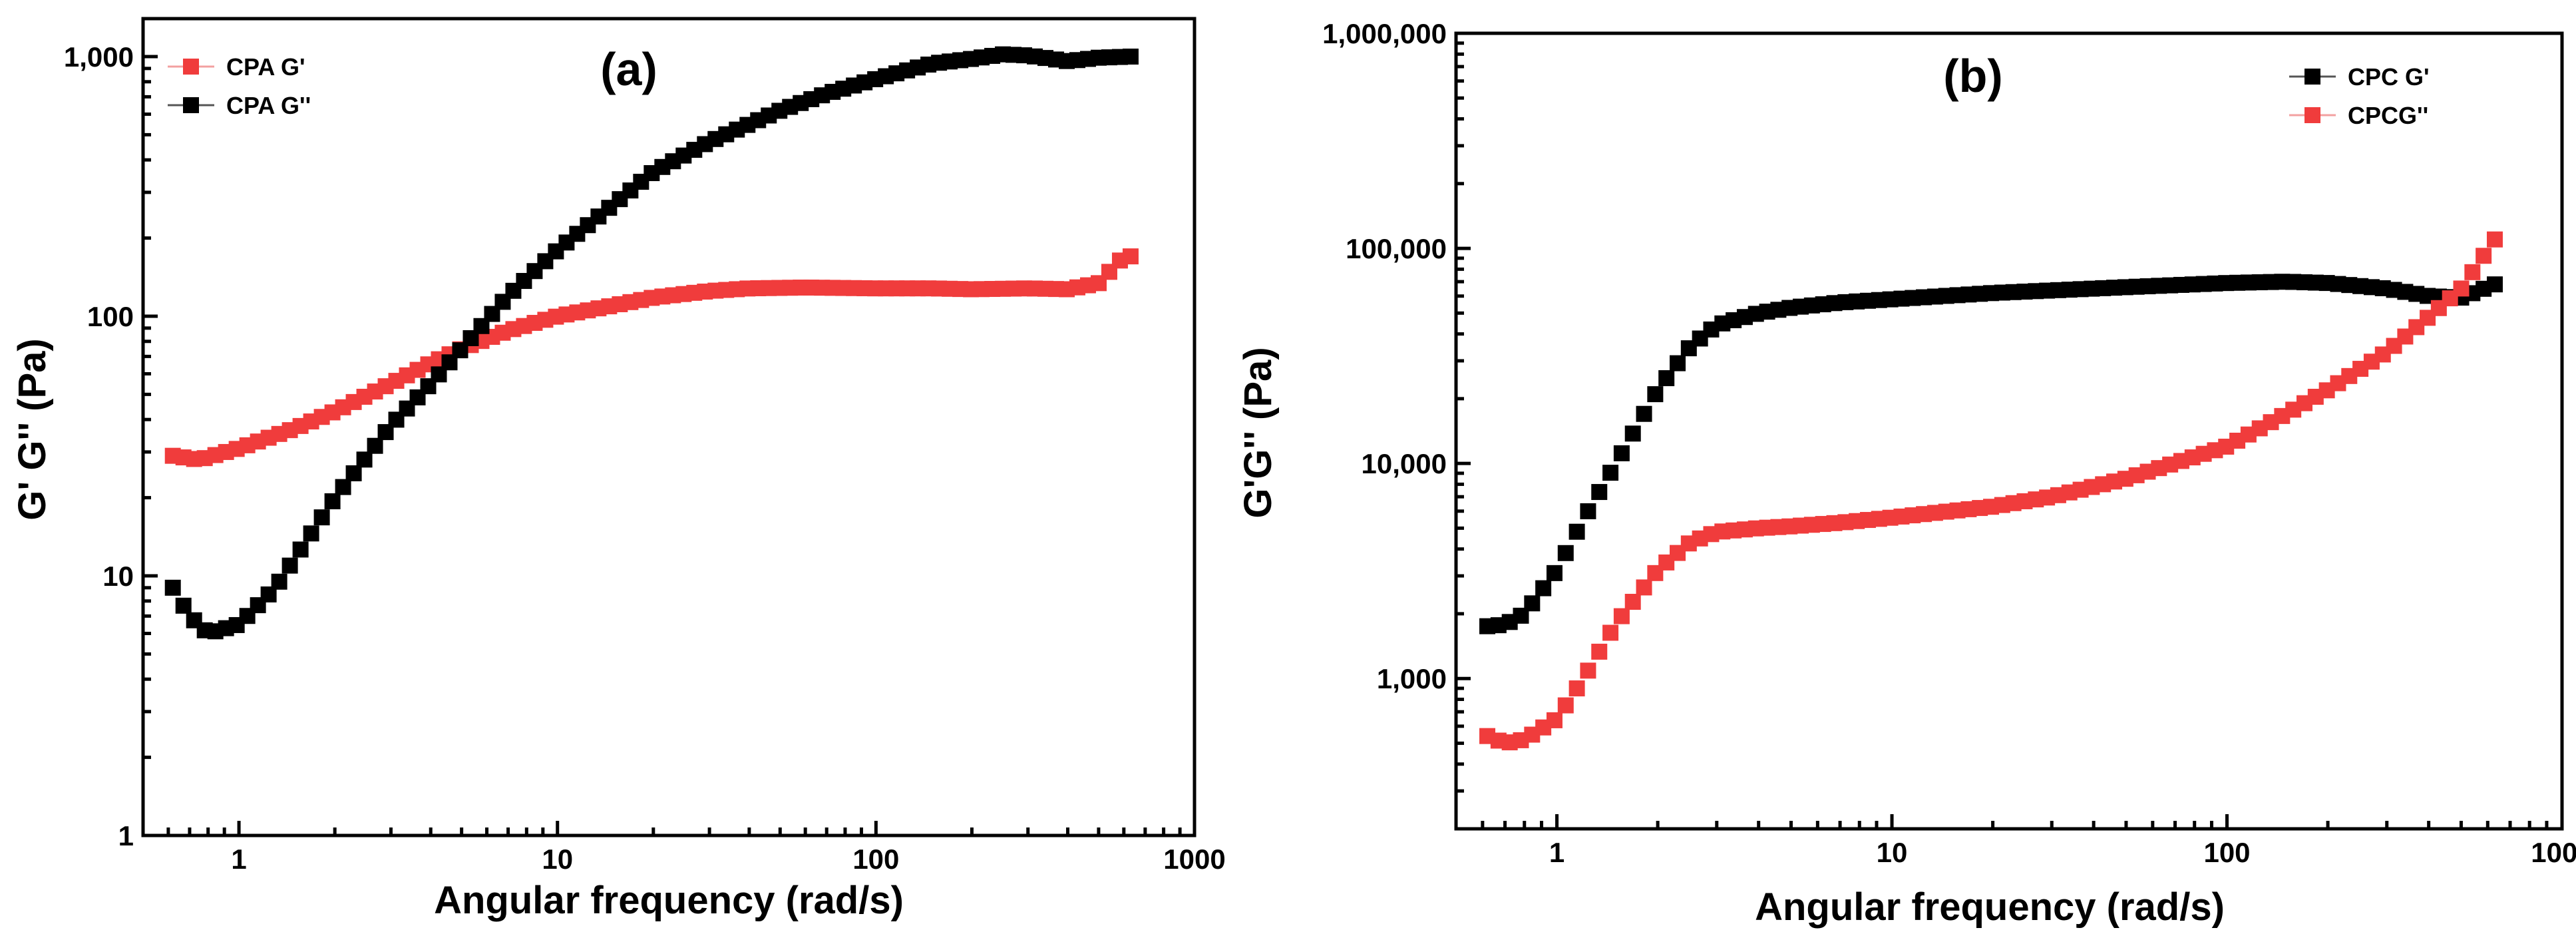  Describe the element at coordinates (32, 429) in the screenshot. I see `y-axis-label: G' G'' (Pa)` at that location.